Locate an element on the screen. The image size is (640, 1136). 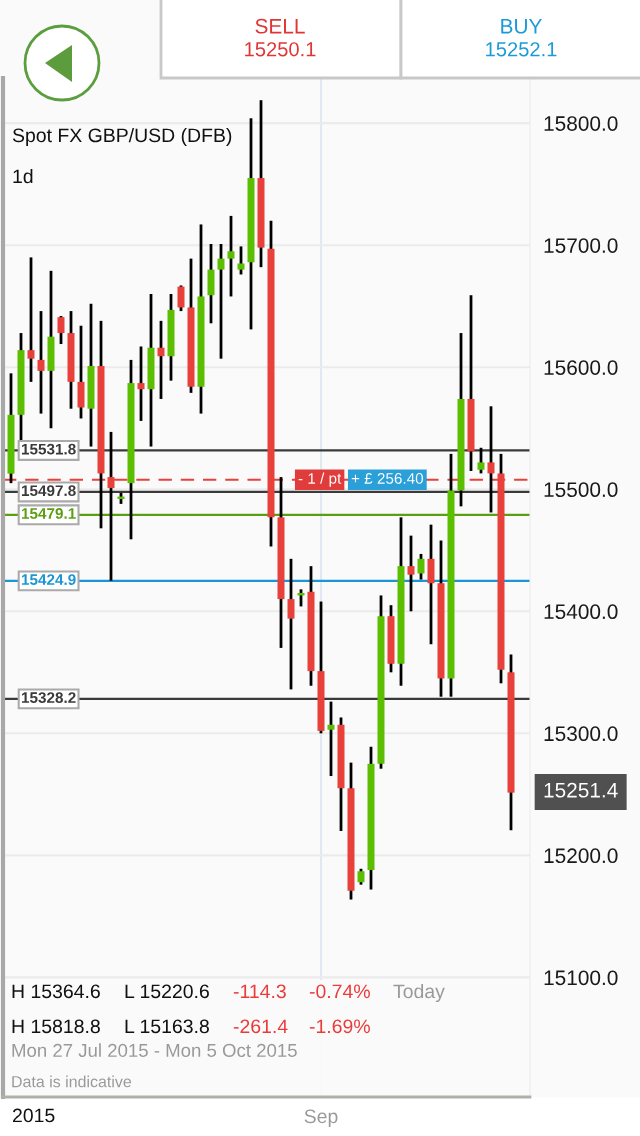
text: 15251.4 is located at coordinates (581, 790).